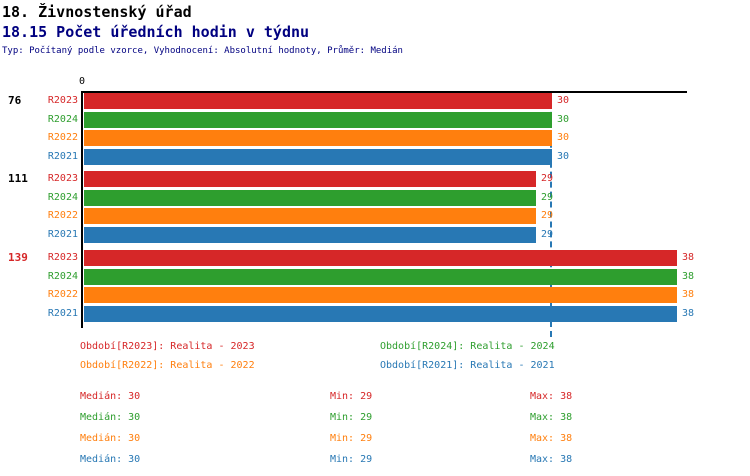 This screenshot has width=750, height=476. What do you see at coordinates (390, 442) in the screenshot?
I see `stats-row-r2022: Medián: 30 Min: 29 Max: 38` at bounding box center [390, 442].